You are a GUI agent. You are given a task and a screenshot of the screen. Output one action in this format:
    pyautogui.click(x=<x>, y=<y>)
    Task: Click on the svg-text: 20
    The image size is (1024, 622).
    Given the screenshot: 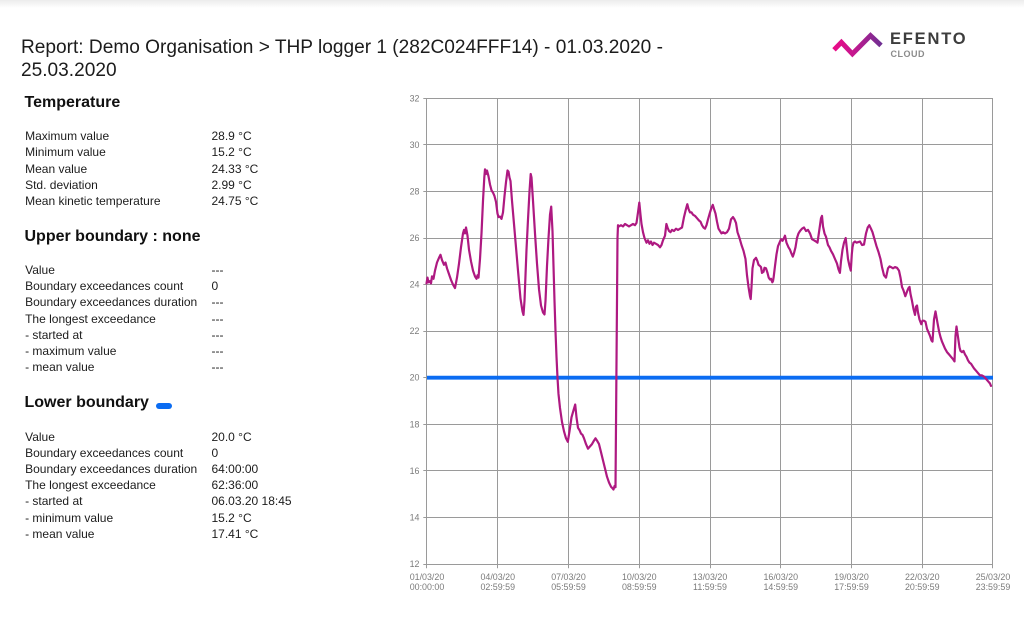 What is the action you would take?
    pyautogui.click(x=415, y=378)
    